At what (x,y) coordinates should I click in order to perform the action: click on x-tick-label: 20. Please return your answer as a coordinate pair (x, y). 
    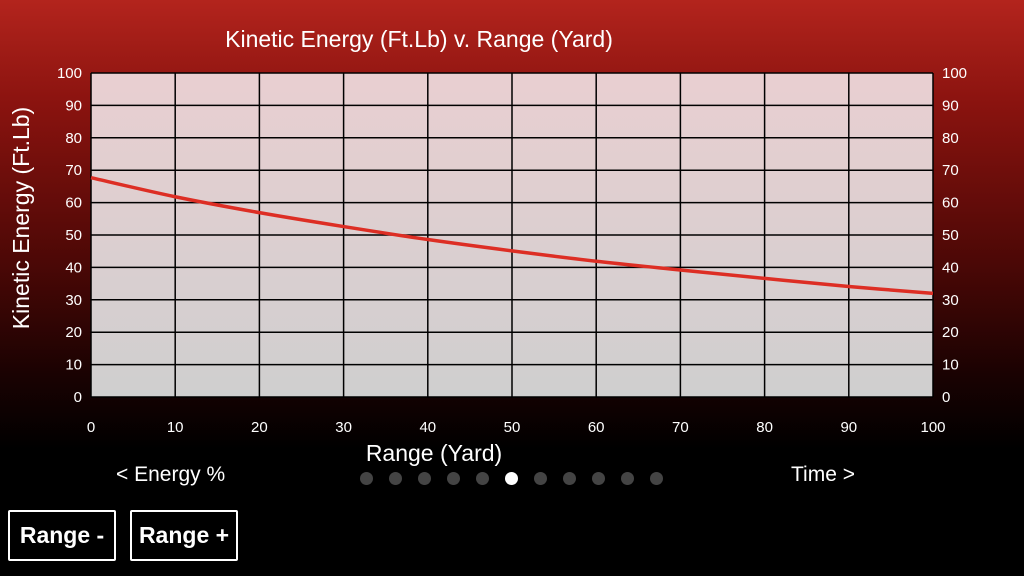
    Looking at the image, I should click on (259, 427).